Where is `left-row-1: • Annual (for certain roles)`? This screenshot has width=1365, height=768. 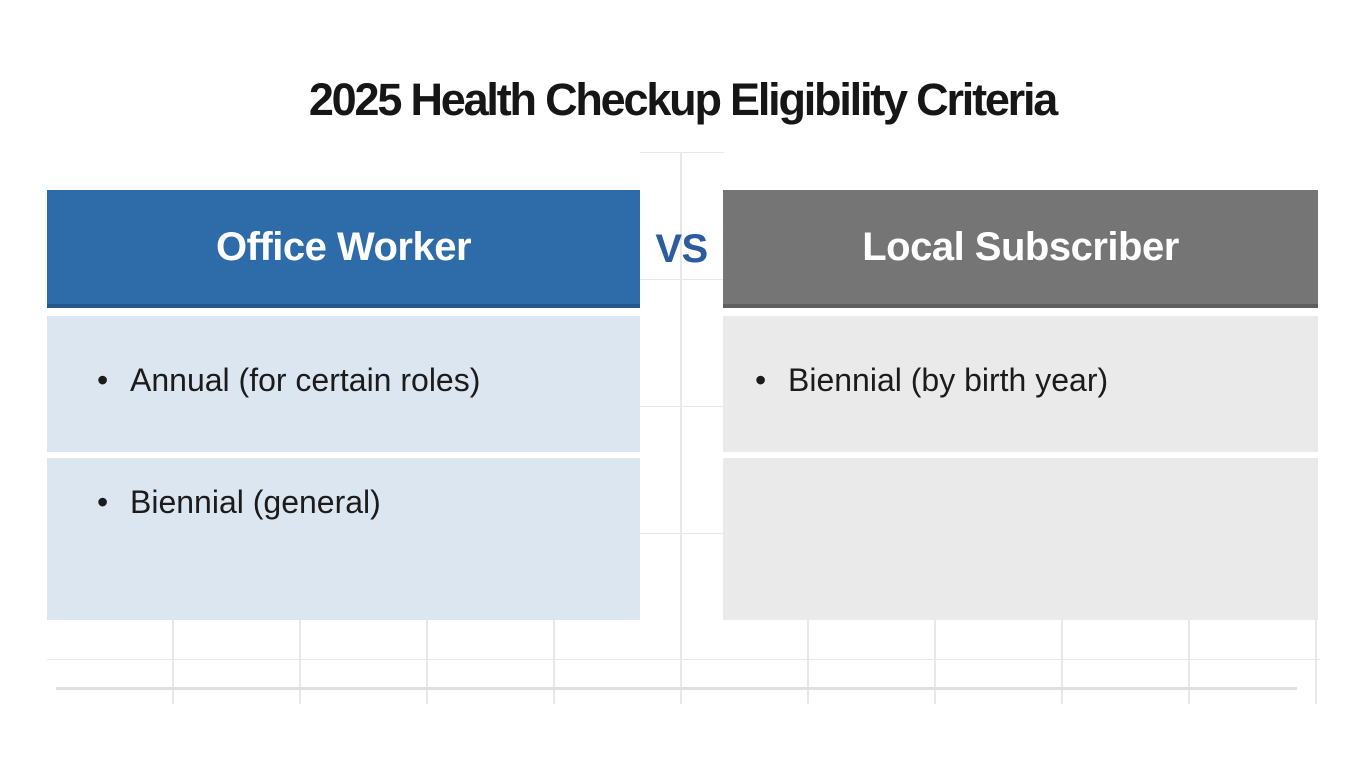
left-row-1: • Annual (for certain roles) is located at coordinates (343, 384).